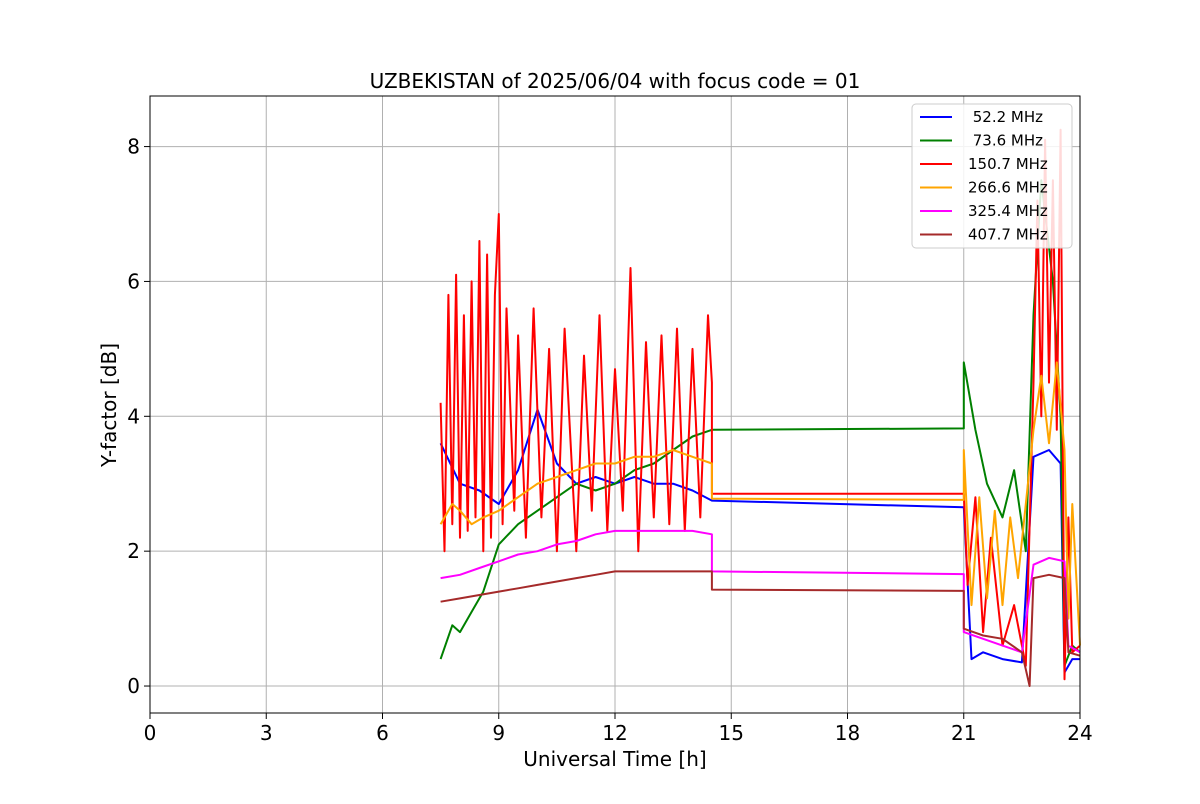 The image size is (1200, 804). I want to click on x-tick-label: 12, so click(614, 733).